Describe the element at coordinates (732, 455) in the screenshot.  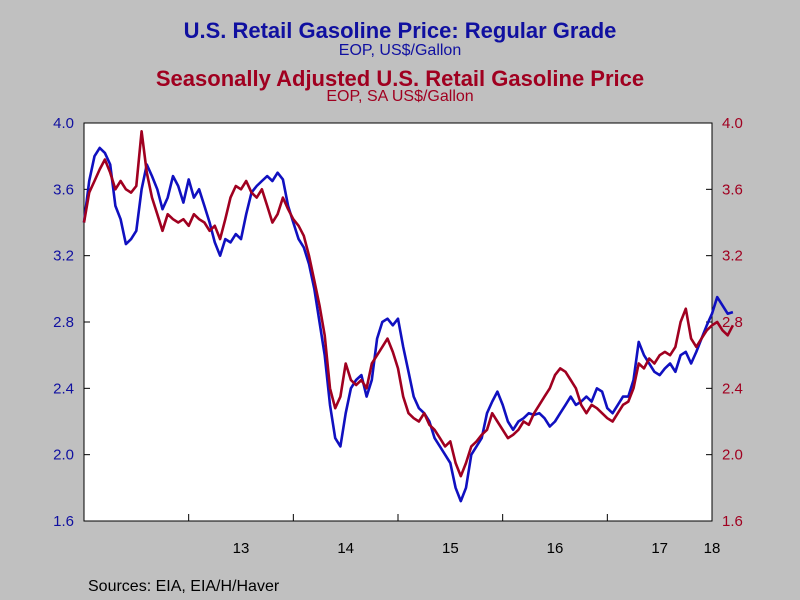
I see `y-right-tick-label: 2.0` at that location.